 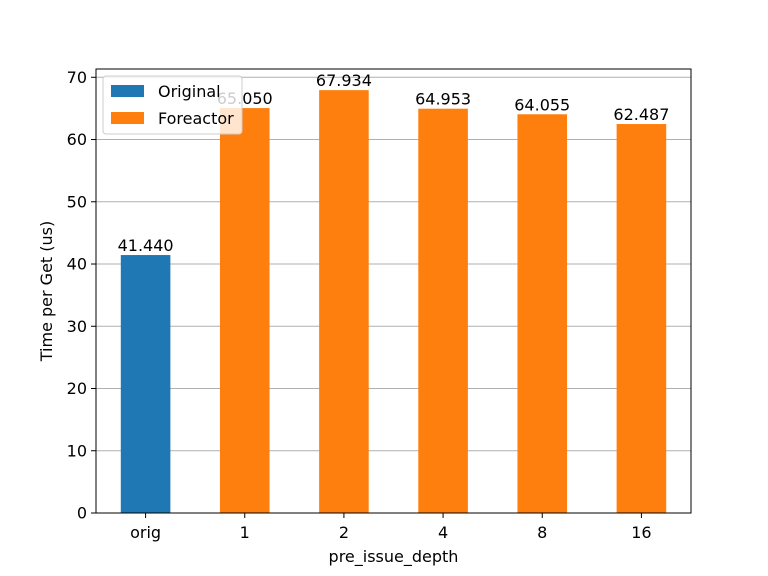 I want to click on y-tick-label: 60, so click(x=77, y=139).